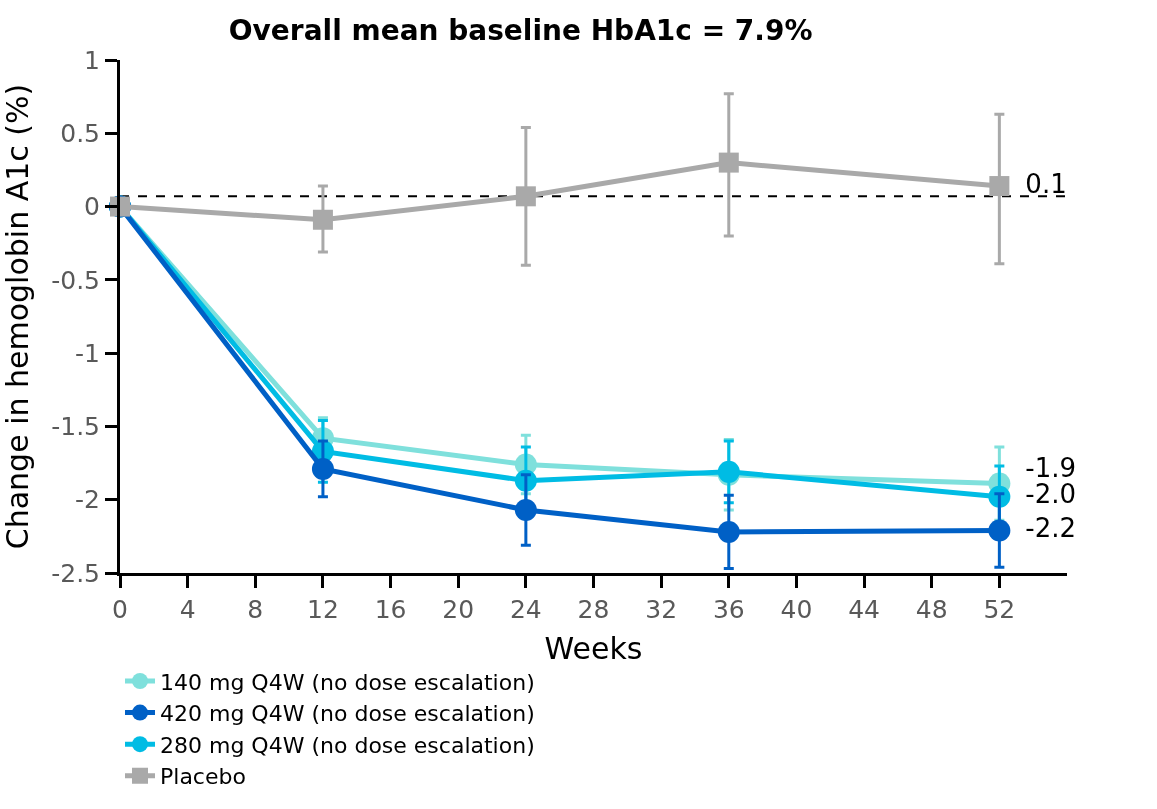 Image resolution: width=1157 pixels, height=809 pixels. I want to click on x-tick-label: 36, so click(728, 609).